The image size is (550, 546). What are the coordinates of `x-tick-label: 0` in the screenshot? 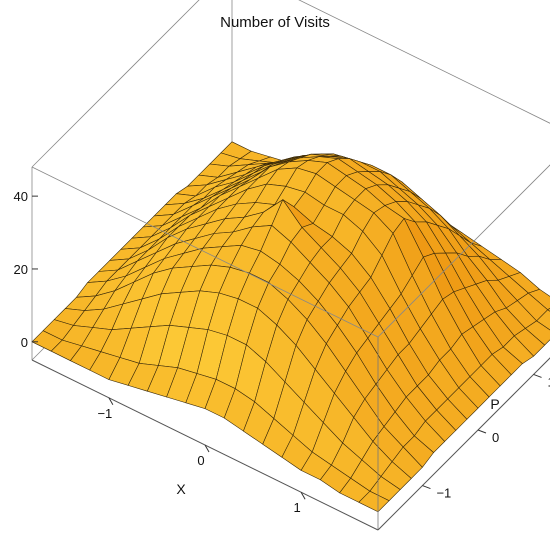 It's located at (200, 460).